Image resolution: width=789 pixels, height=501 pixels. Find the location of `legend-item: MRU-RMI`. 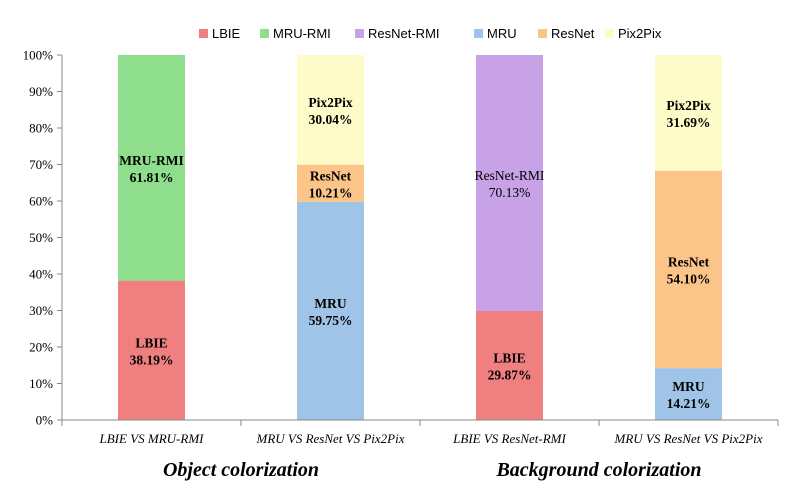

legend-item: MRU-RMI is located at coordinates (295, 33).